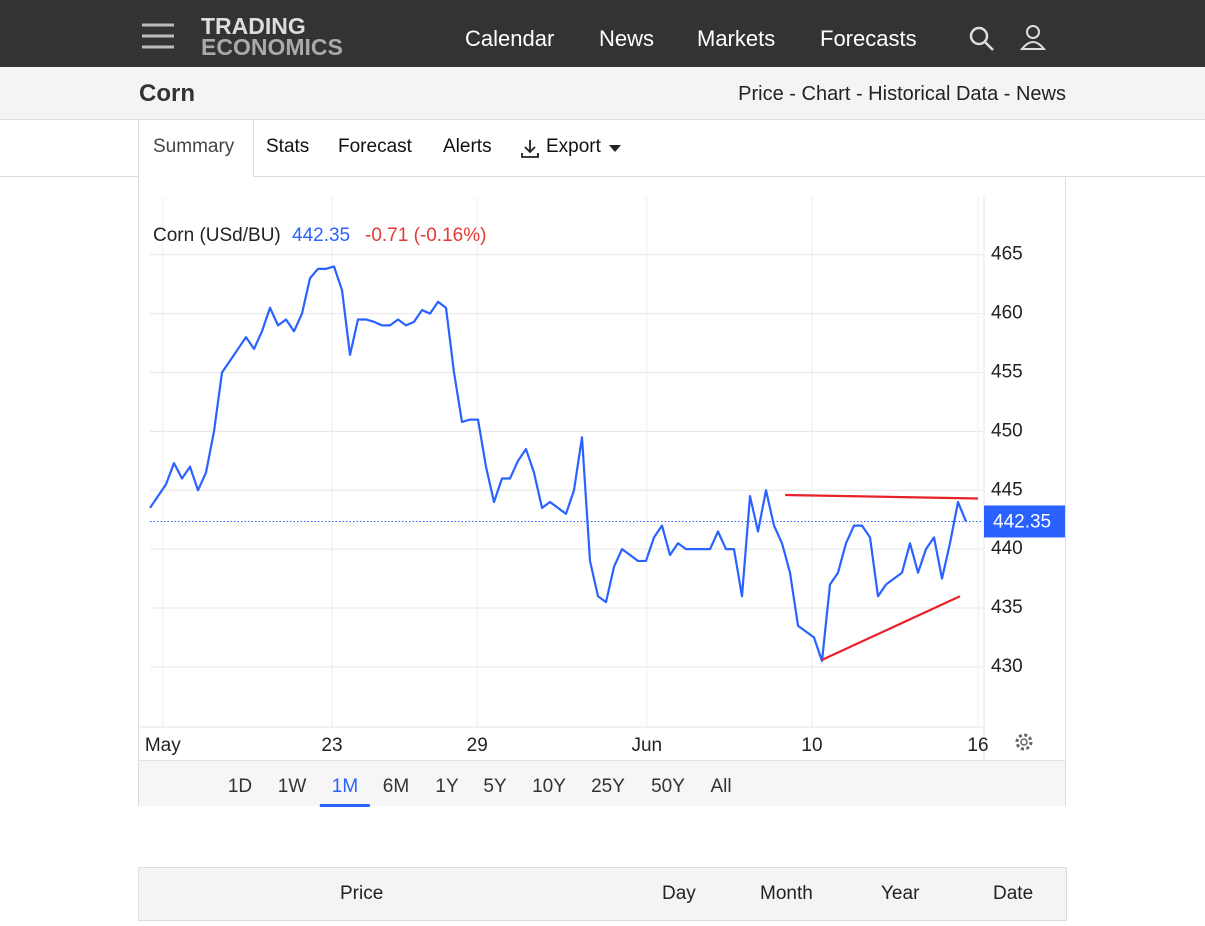 This screenshot has width=1205, height=926. I want to click on caret, so click(615, 148).